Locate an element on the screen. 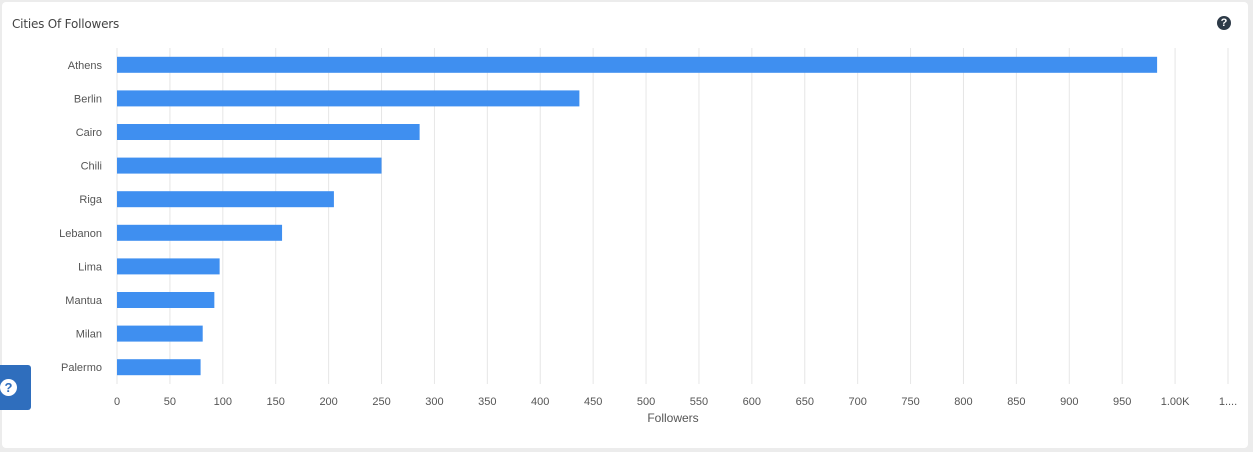 The image size is (1253, 452). x-tick-label: 850 is located at coordinates (1016, 402).